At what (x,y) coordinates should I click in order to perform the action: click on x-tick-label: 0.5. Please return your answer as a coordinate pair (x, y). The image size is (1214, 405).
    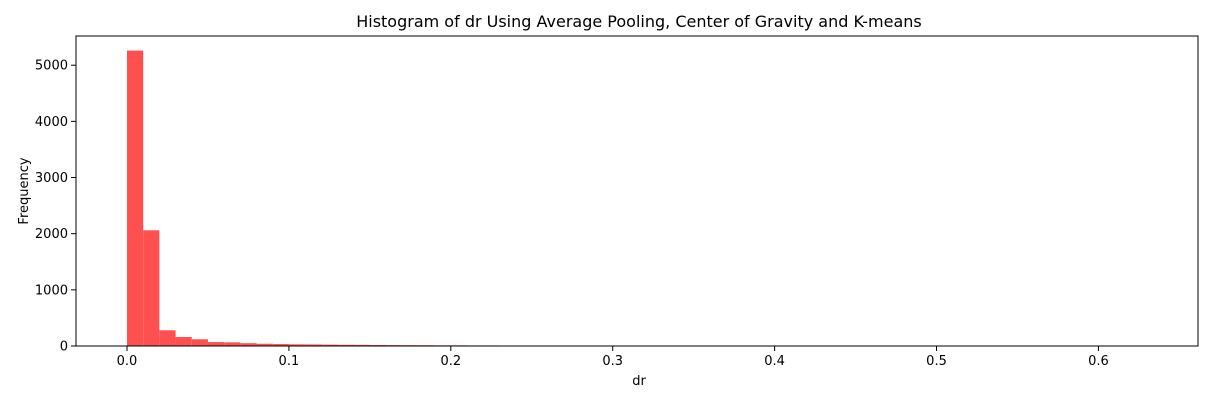
    Looking at the image, I should click on (936, 361).